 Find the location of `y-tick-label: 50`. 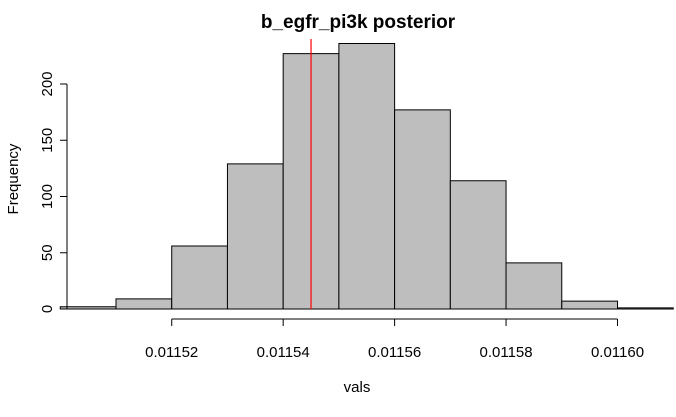

y-tick-label: 50 is located at coordinates (47, 252).